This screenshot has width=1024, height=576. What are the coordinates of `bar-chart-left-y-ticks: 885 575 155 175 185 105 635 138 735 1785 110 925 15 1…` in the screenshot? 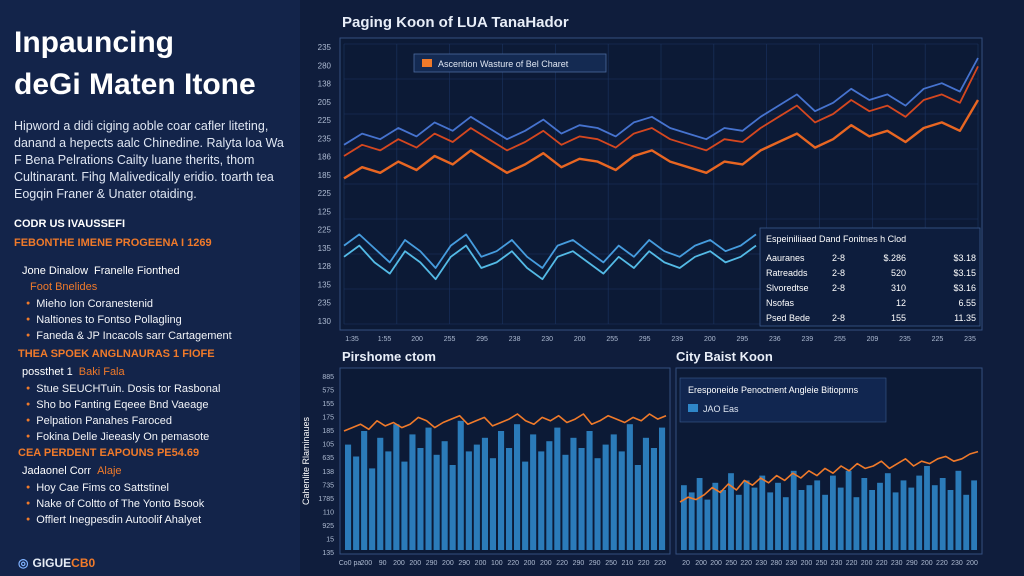 It's located at (326, 465).